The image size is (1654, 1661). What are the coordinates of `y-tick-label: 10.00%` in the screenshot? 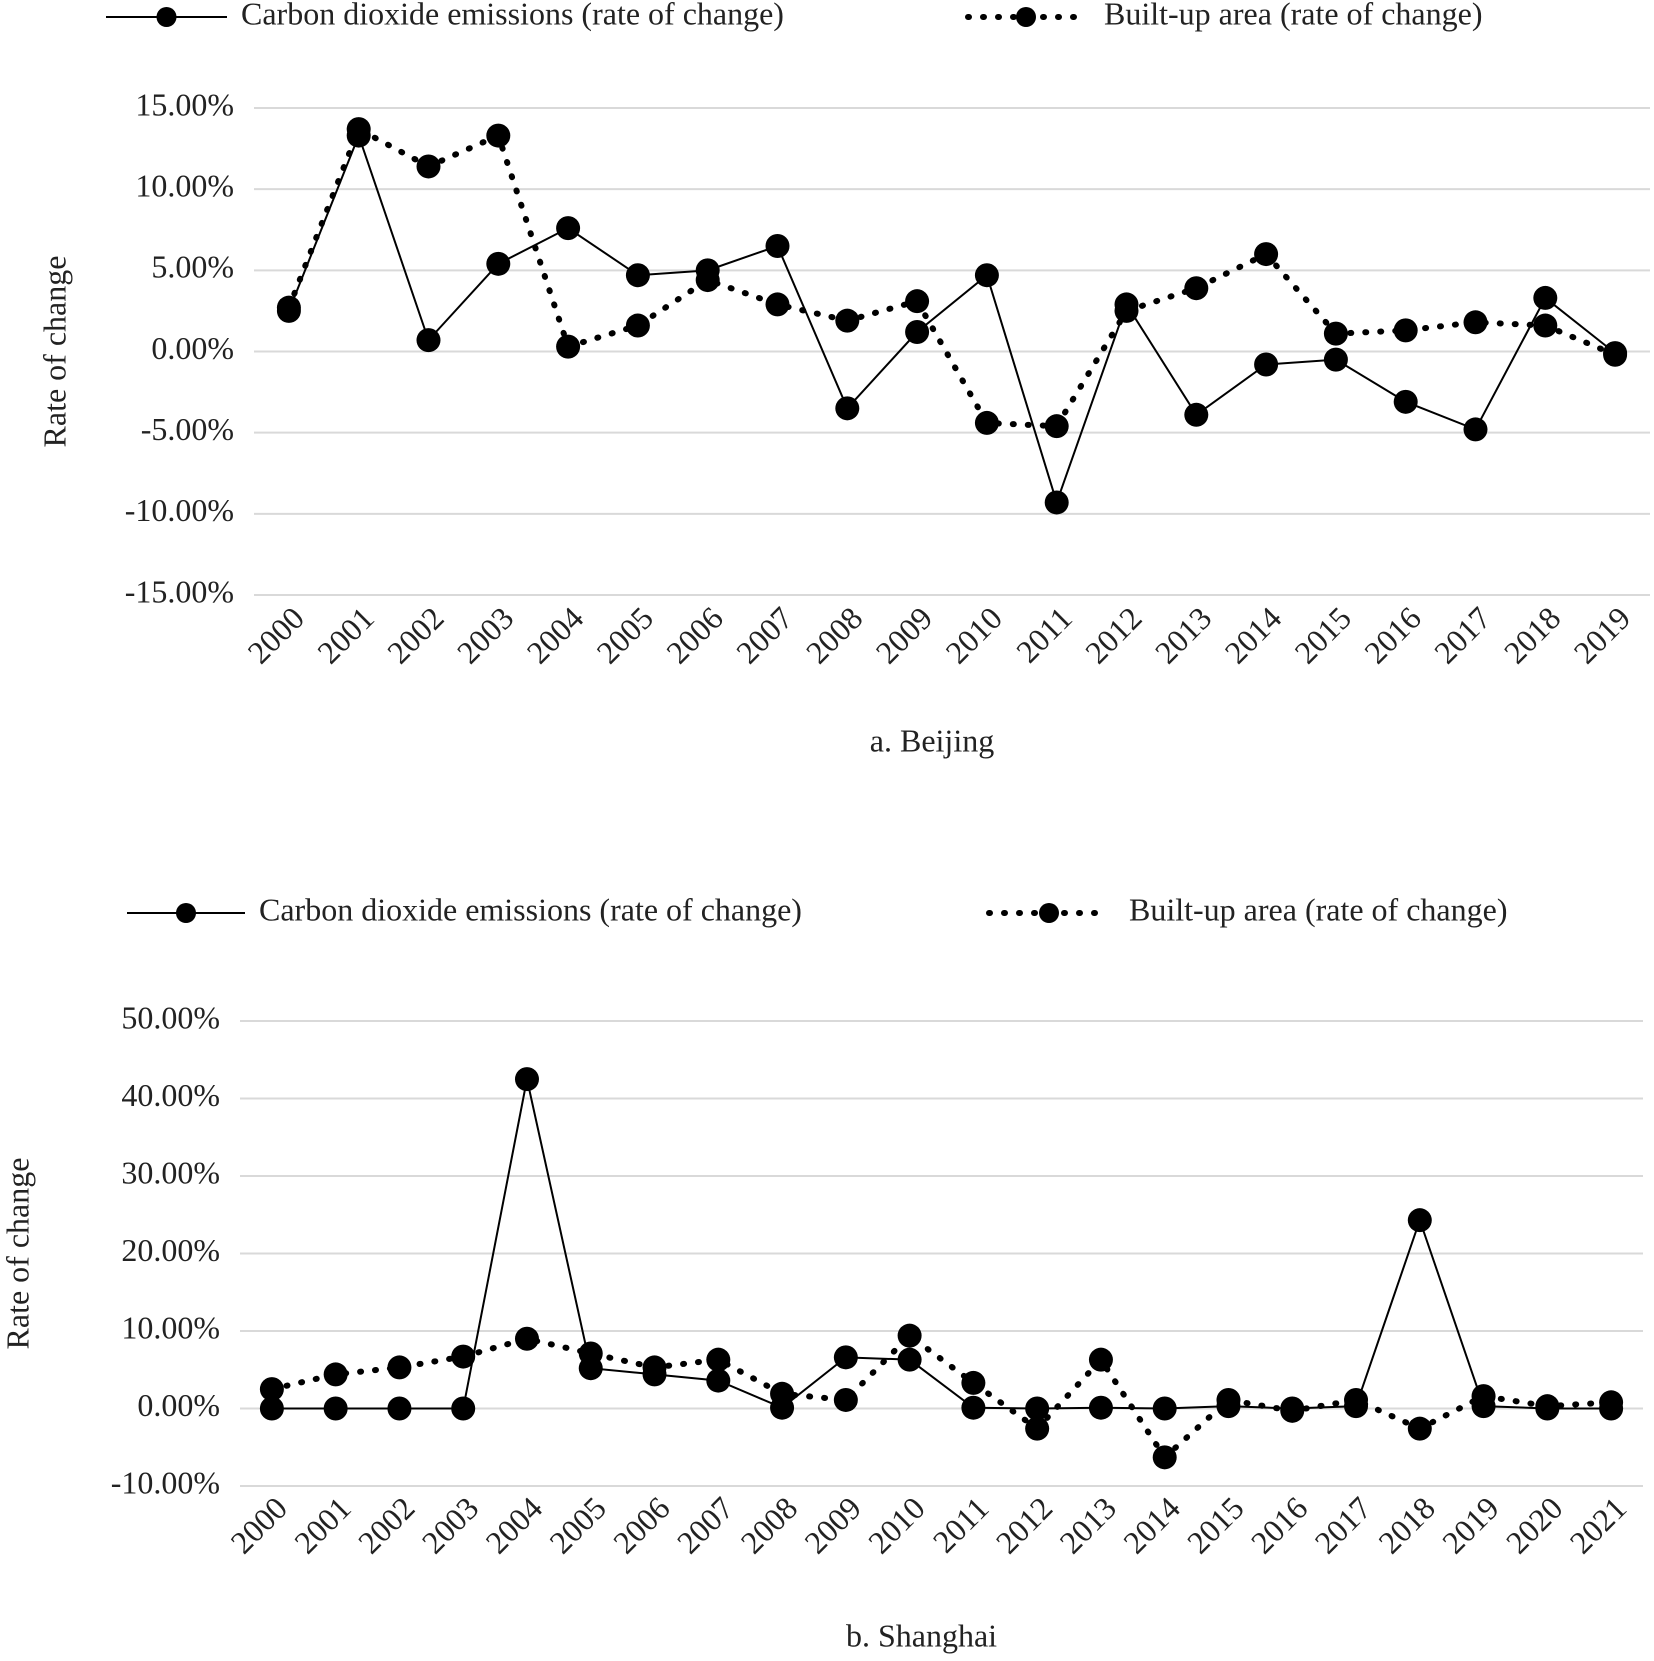 It's located at (184, 186).